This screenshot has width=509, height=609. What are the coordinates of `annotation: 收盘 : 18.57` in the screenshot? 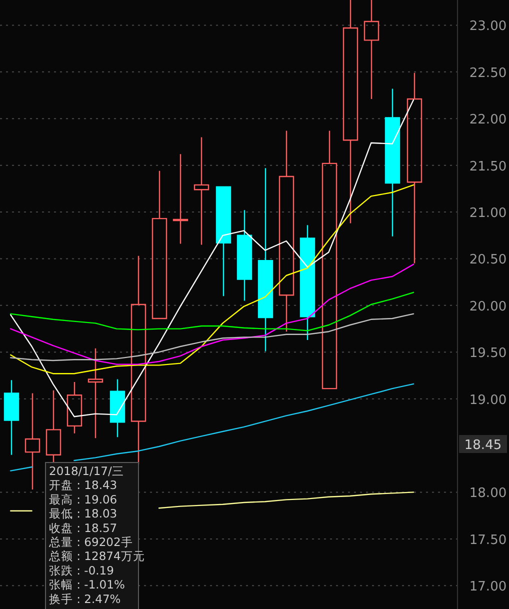 It's located at (83, 527).